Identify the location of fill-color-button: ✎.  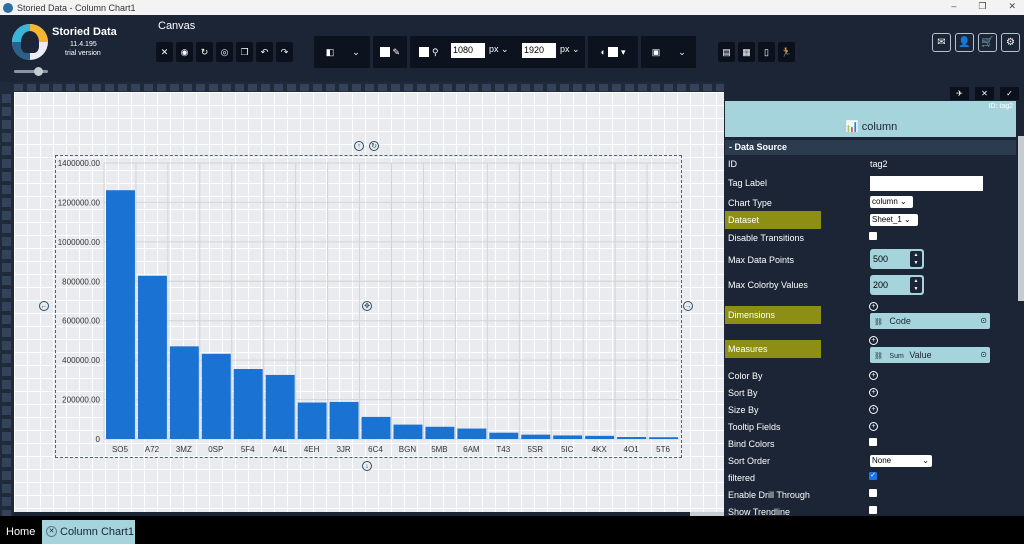
(390, 52).